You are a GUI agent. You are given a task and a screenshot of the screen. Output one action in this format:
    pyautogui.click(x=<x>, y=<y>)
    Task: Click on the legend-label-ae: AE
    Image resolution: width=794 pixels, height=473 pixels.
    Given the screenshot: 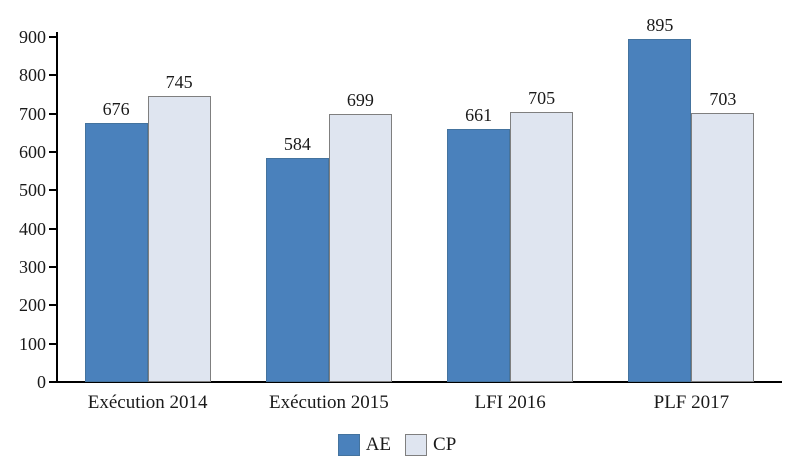 What is the action you would take?
    pyautogui.click(x=378, y=444)
    